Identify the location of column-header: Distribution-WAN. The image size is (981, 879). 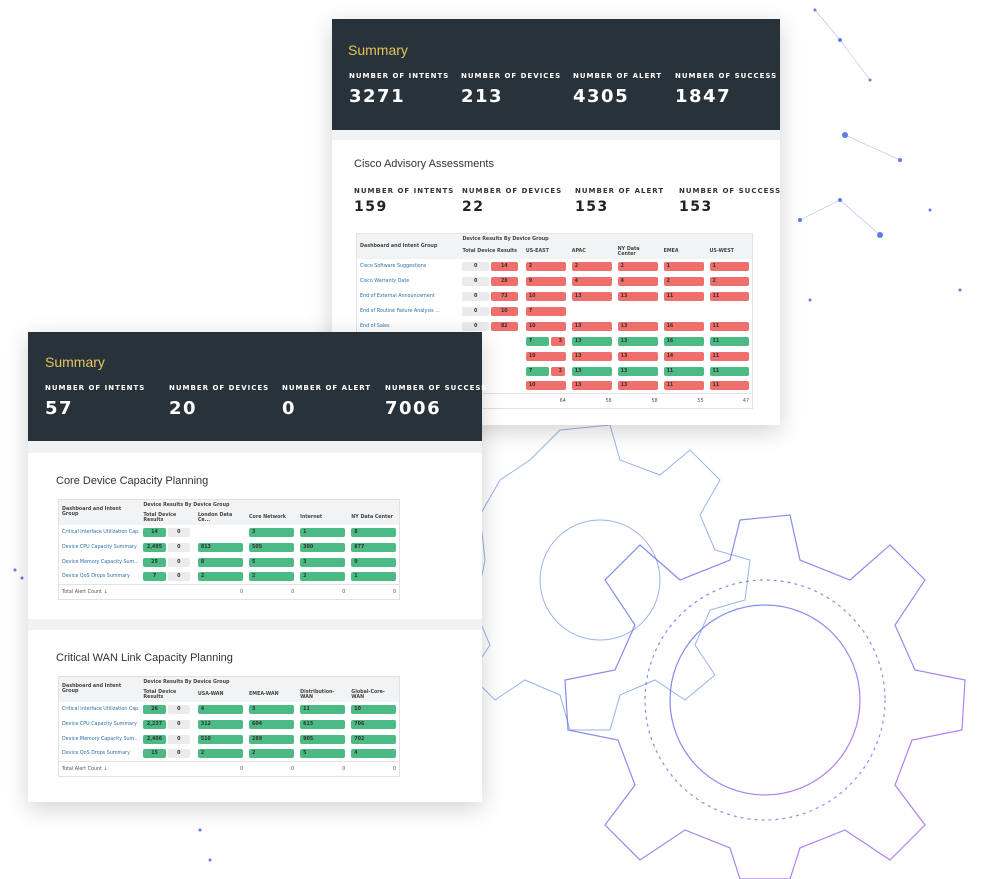
(323, 694).